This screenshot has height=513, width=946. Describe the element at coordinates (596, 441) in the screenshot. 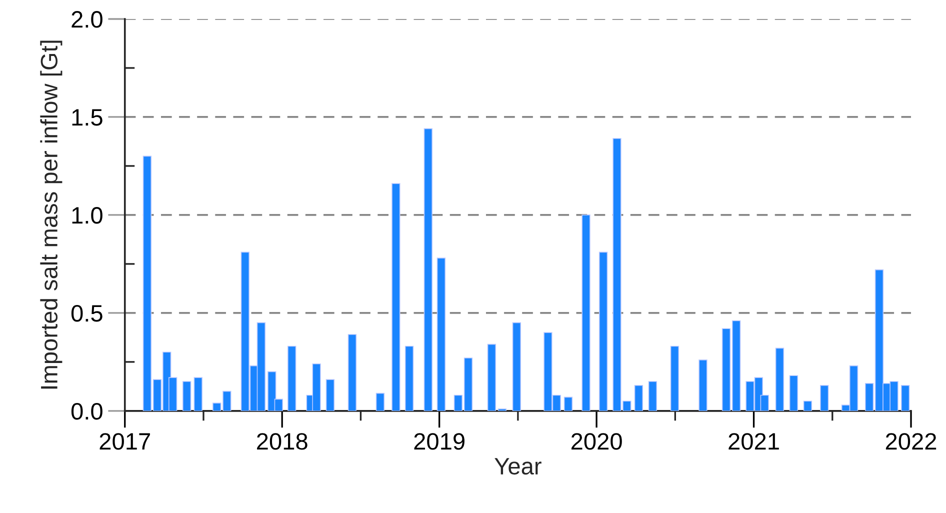

I see `x-tick-label: 2020` at that location.